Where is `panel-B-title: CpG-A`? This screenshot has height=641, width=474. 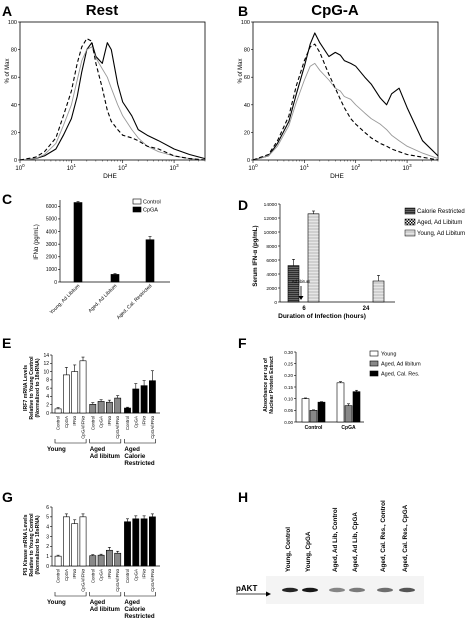
panel-B-title: CpG-A is located at coordinates (335, 10).